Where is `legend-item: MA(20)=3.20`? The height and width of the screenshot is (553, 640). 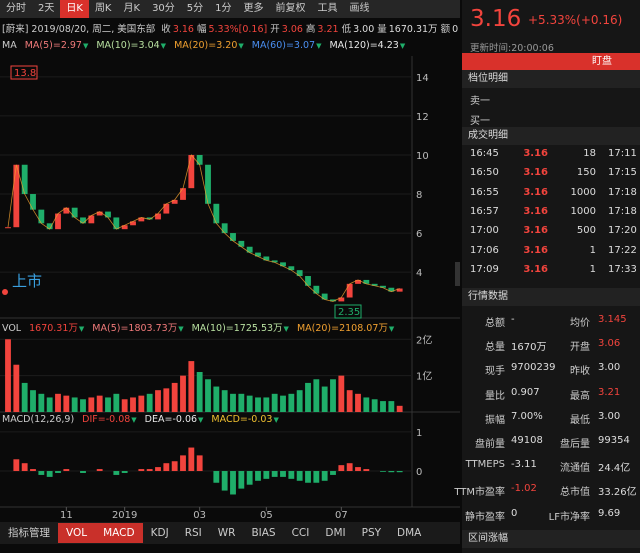 legend-item: MA(20)=3.20 is located at coordinates (209, 45).